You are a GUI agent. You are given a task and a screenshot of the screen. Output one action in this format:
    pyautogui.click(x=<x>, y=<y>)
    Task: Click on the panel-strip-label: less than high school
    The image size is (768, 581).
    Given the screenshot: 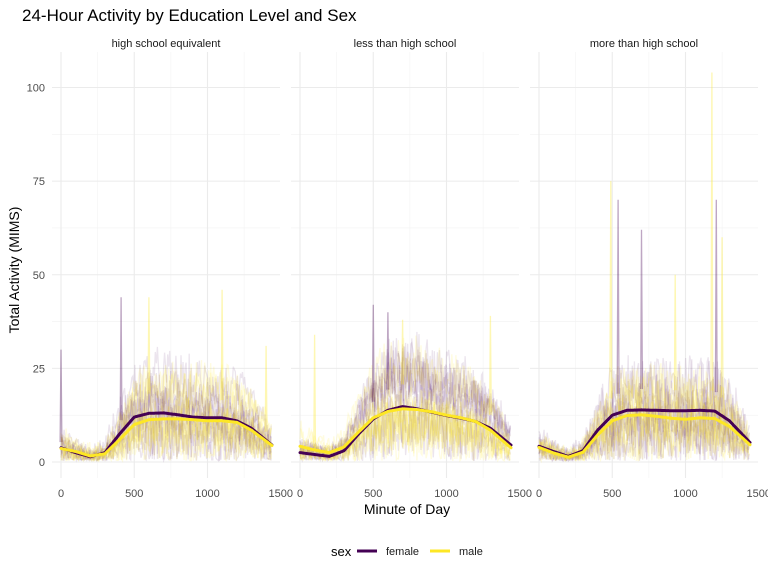 What is the action you would take?
    pyautogui.click(x=405, y=44)
    